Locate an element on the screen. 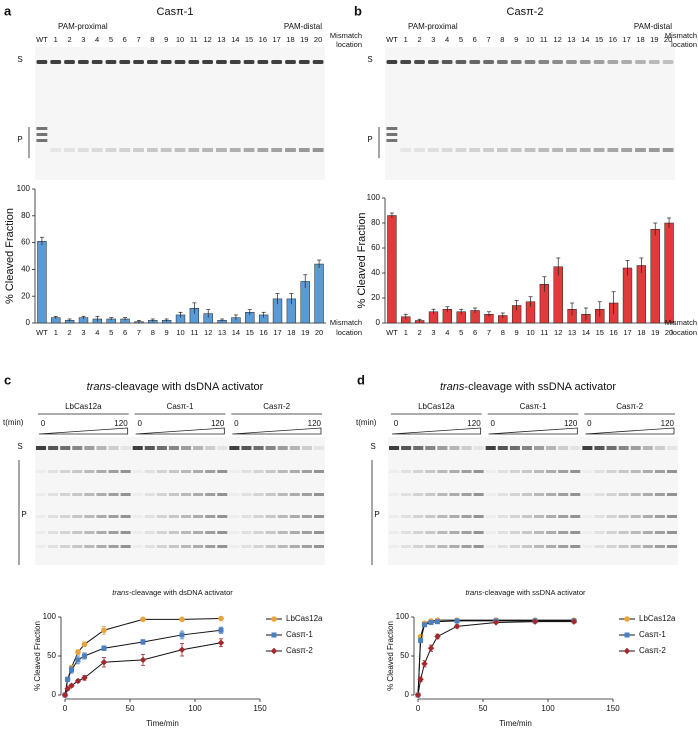  y-tick-label: 20 is located at coordinates (25, 295).